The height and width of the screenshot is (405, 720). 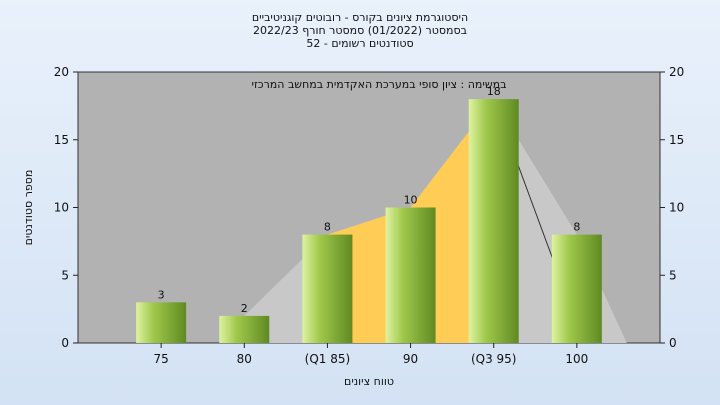 What do you see at coordinates (244, 359) in the screenshot?
I see `x-tick-label: 80` at bounding box center [244, 359].